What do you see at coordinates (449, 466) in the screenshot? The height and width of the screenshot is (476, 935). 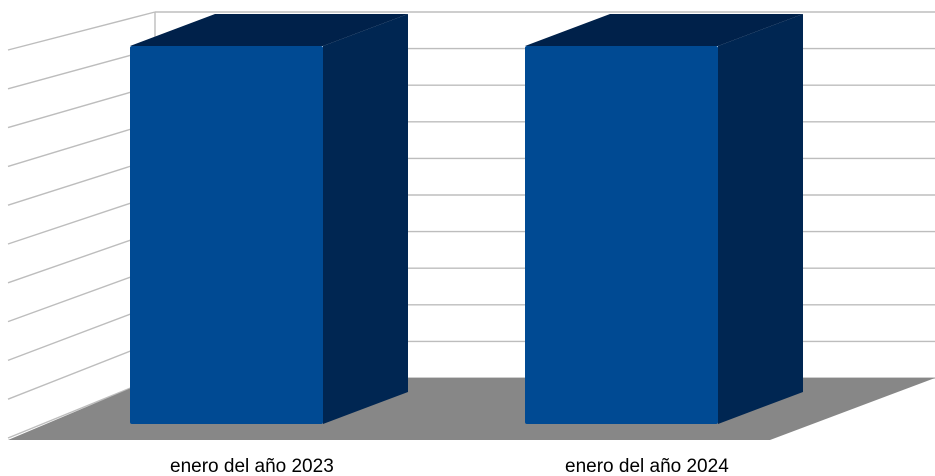 I see `category-labels: enero del año 2023 enero del año 2024` at bounding box center [449, 466].